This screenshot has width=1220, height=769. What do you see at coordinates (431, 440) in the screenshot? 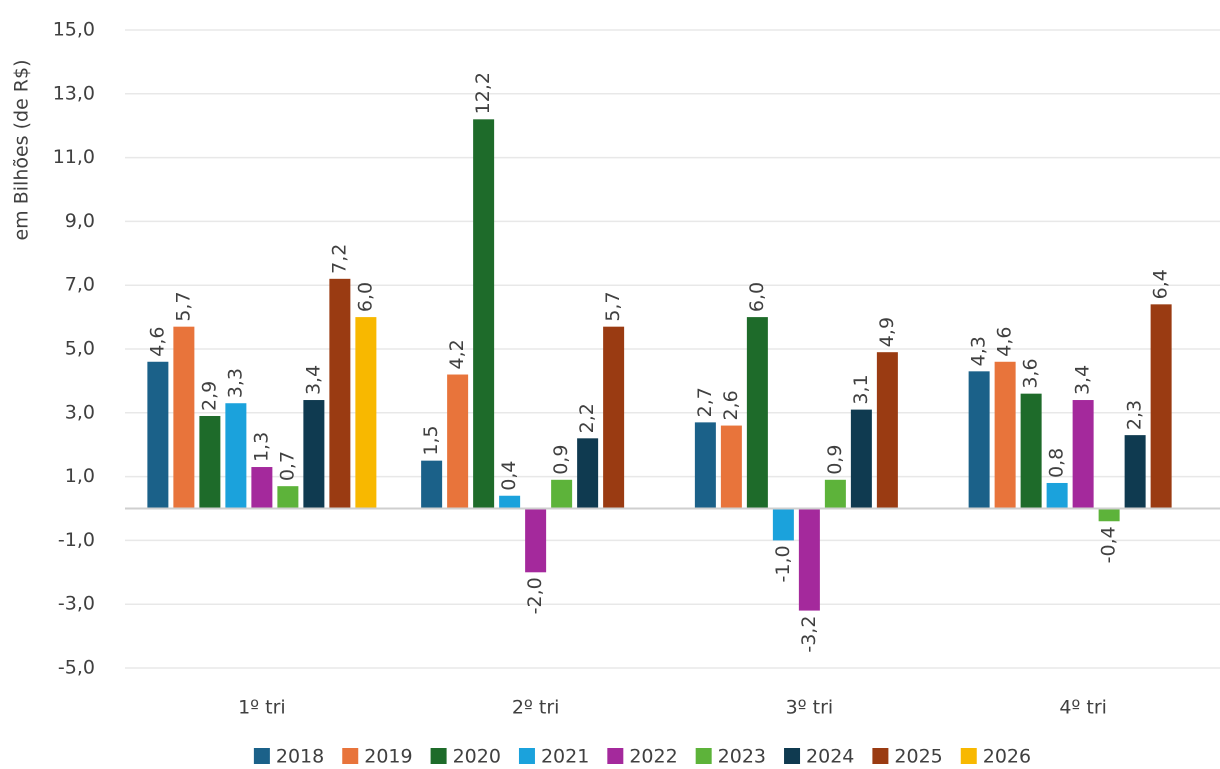
I see `value-label: 1,5` at bounding box center [431, 440].